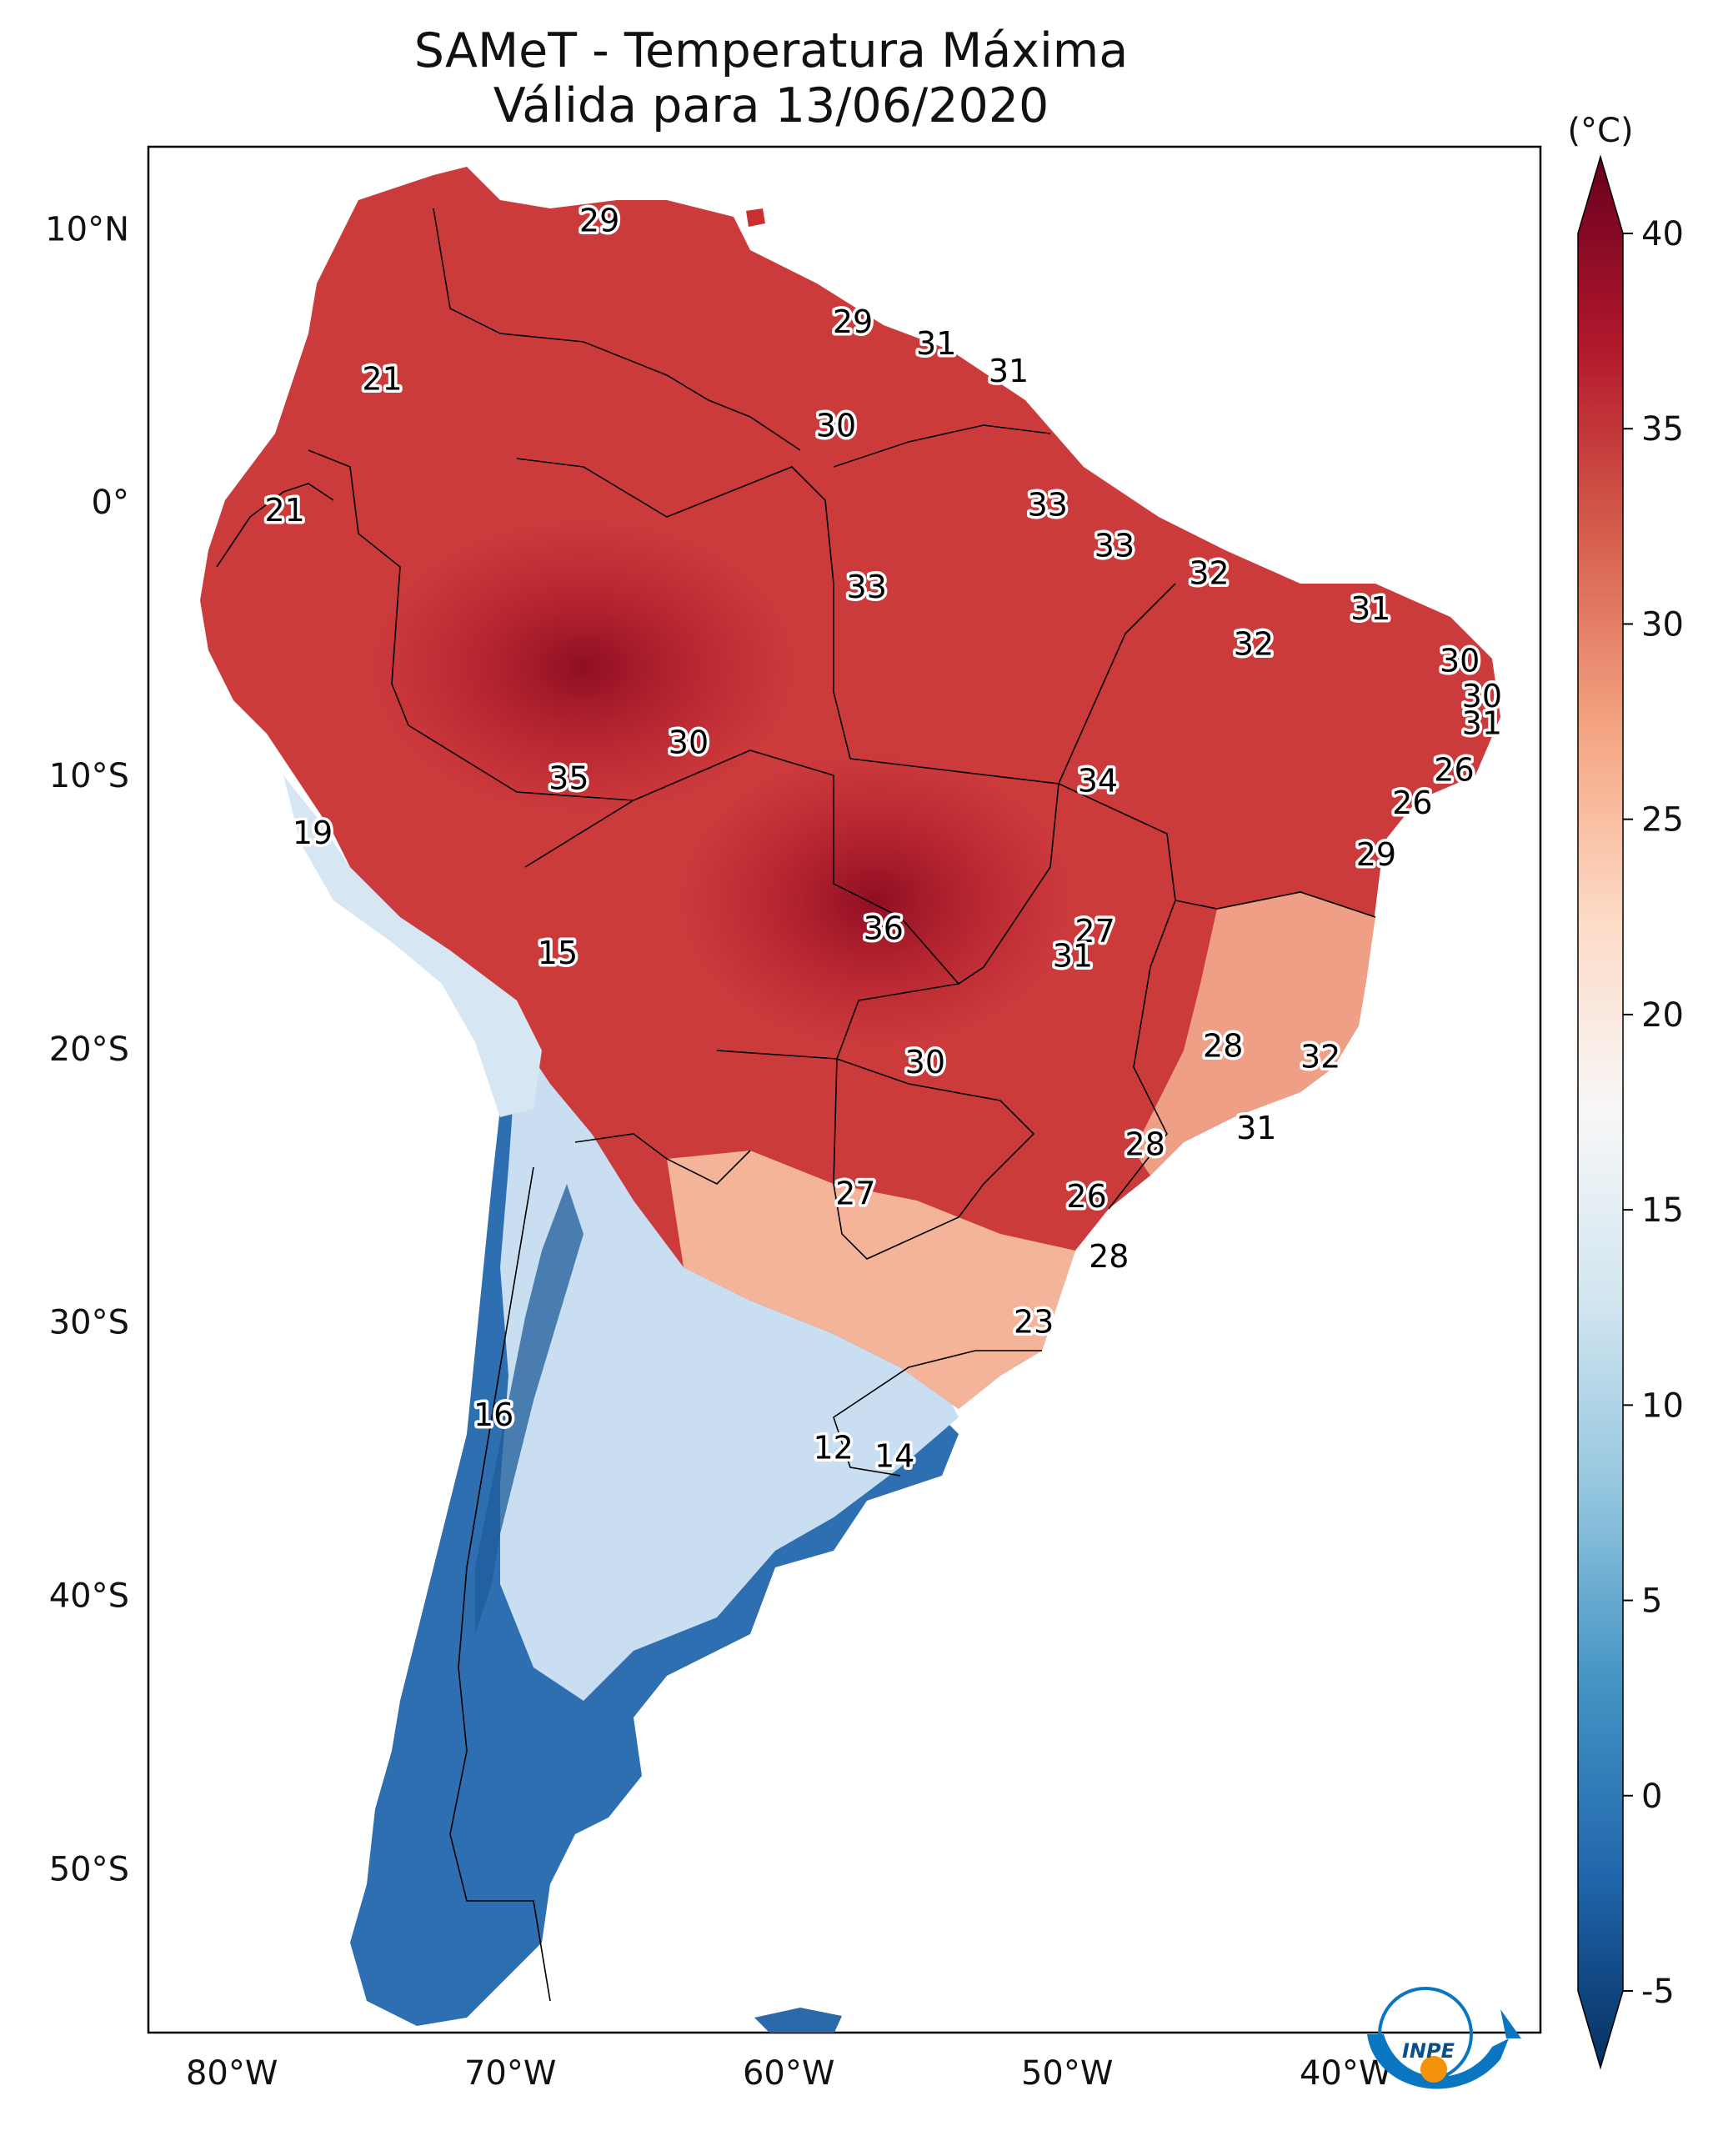 The height and width of the screenshot is (2156, 1723). What do you see at coordinates (1034, 1322) in the screenshot?
I see `temperature-value-label: 23` at bounding box center [1034, 1322].